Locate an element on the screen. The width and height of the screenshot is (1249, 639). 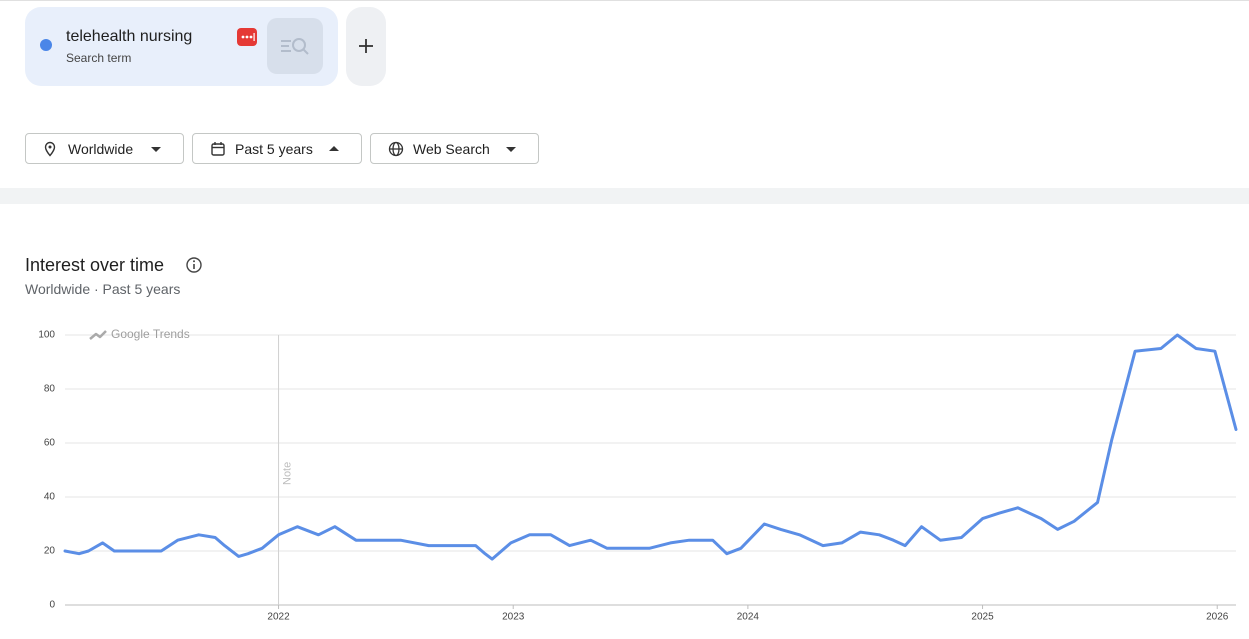
section-title: Interest over time is located at coordinates (95, 265).